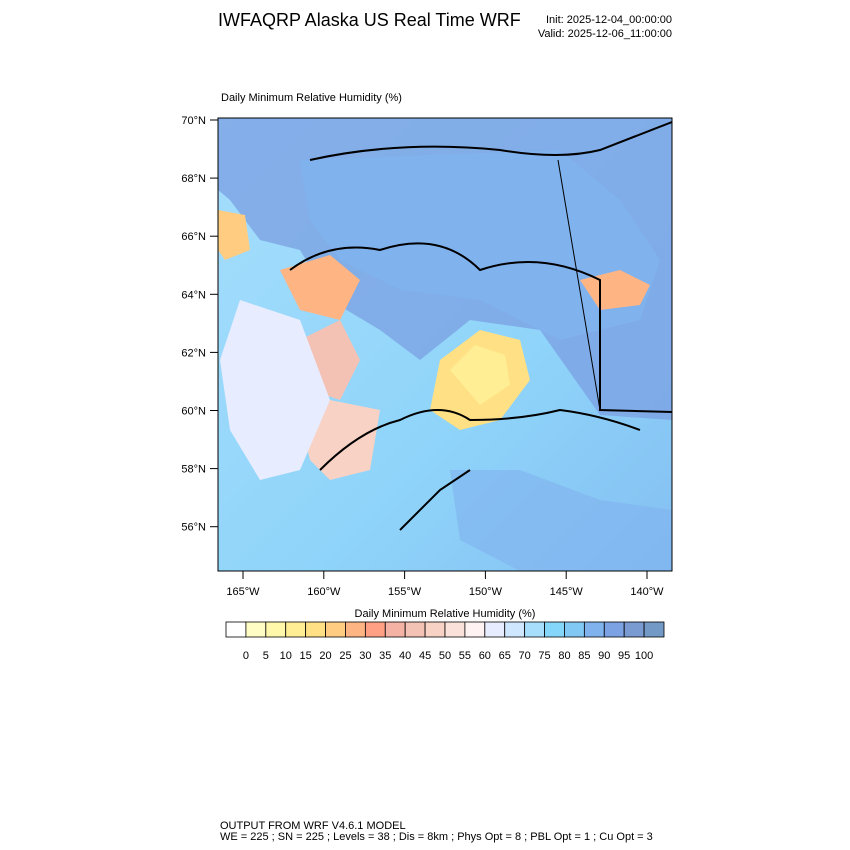  What do you see at coordinates (525, 656) in the screenshot?
I see `colorbar-label: 70` at bounding box center [525, 656].